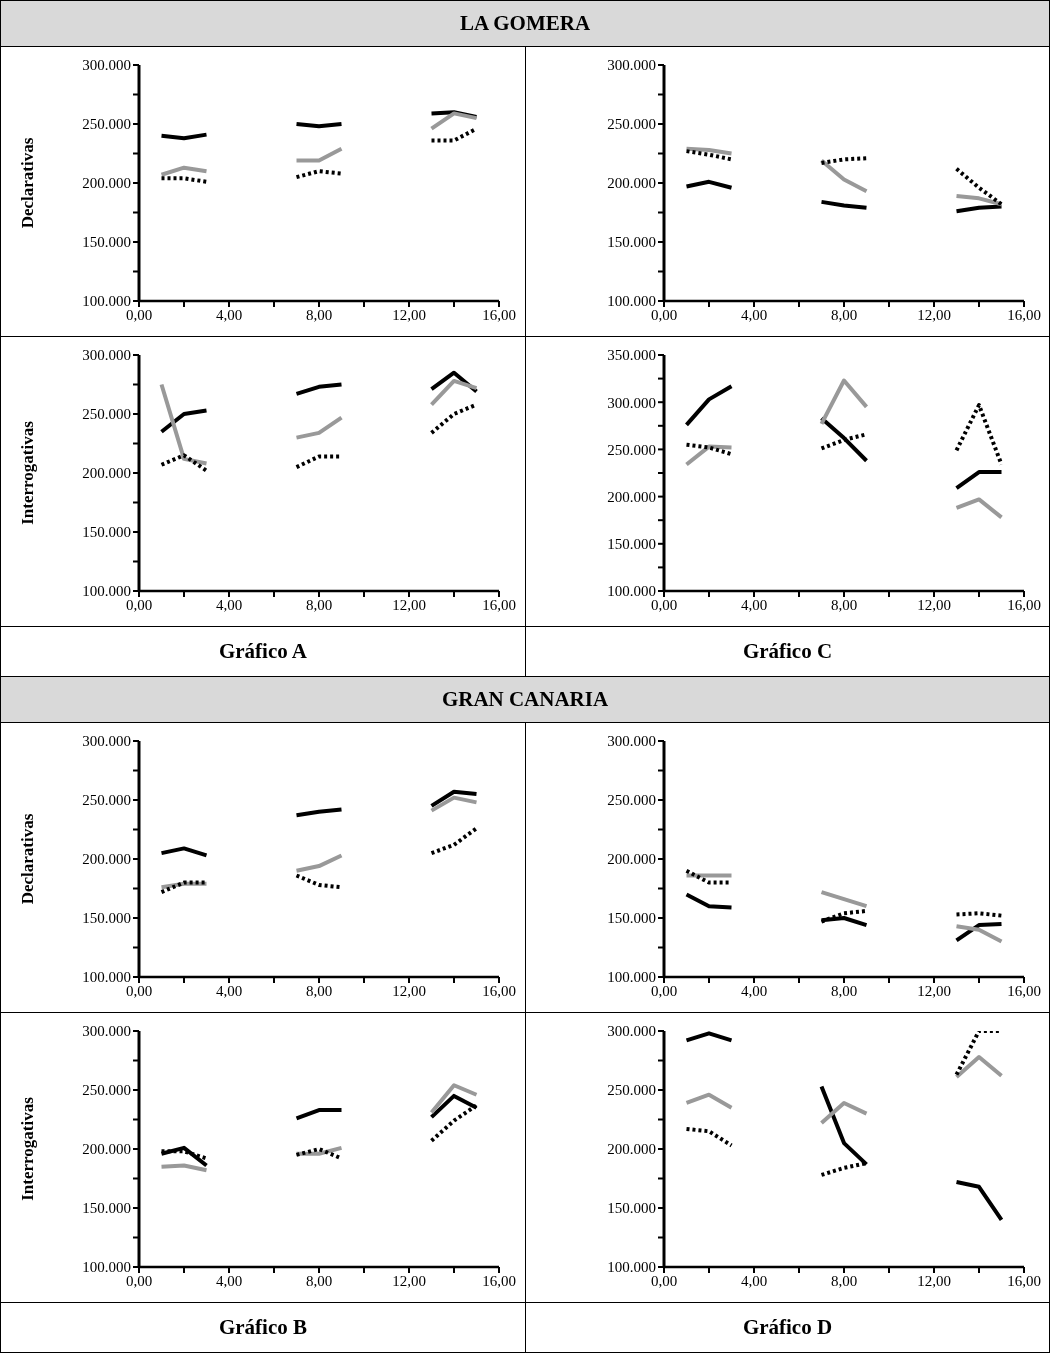  Describe the element at coordinates (787, 651) in the screenshot. I see `x-axis-title: Gráfico C` at that location.